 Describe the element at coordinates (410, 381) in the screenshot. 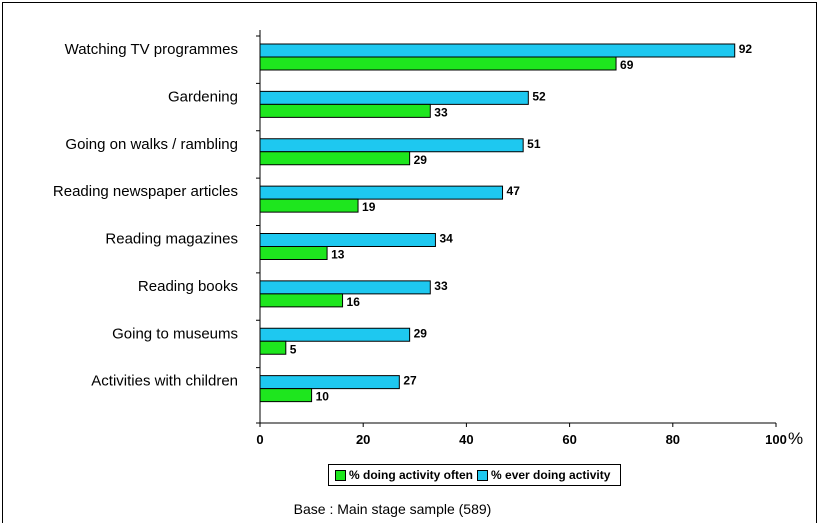

I see `data-label-ever: 27` at that location.